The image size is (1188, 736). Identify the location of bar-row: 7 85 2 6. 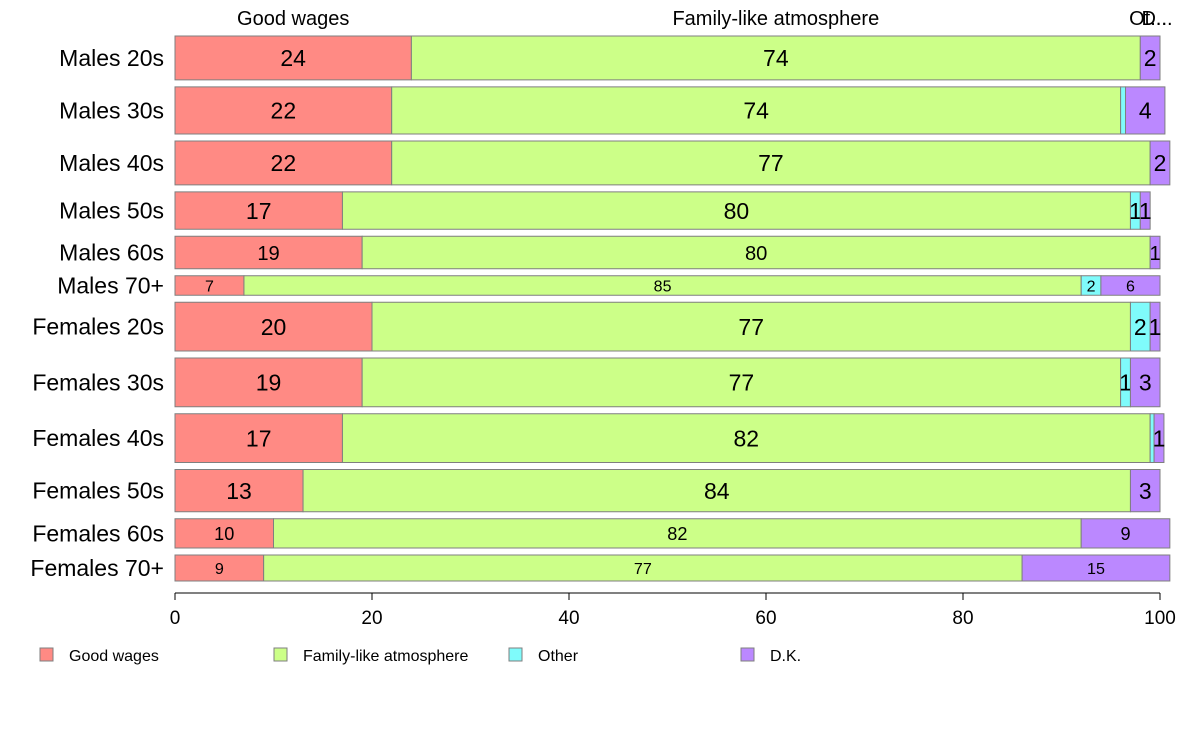
(667, 285).